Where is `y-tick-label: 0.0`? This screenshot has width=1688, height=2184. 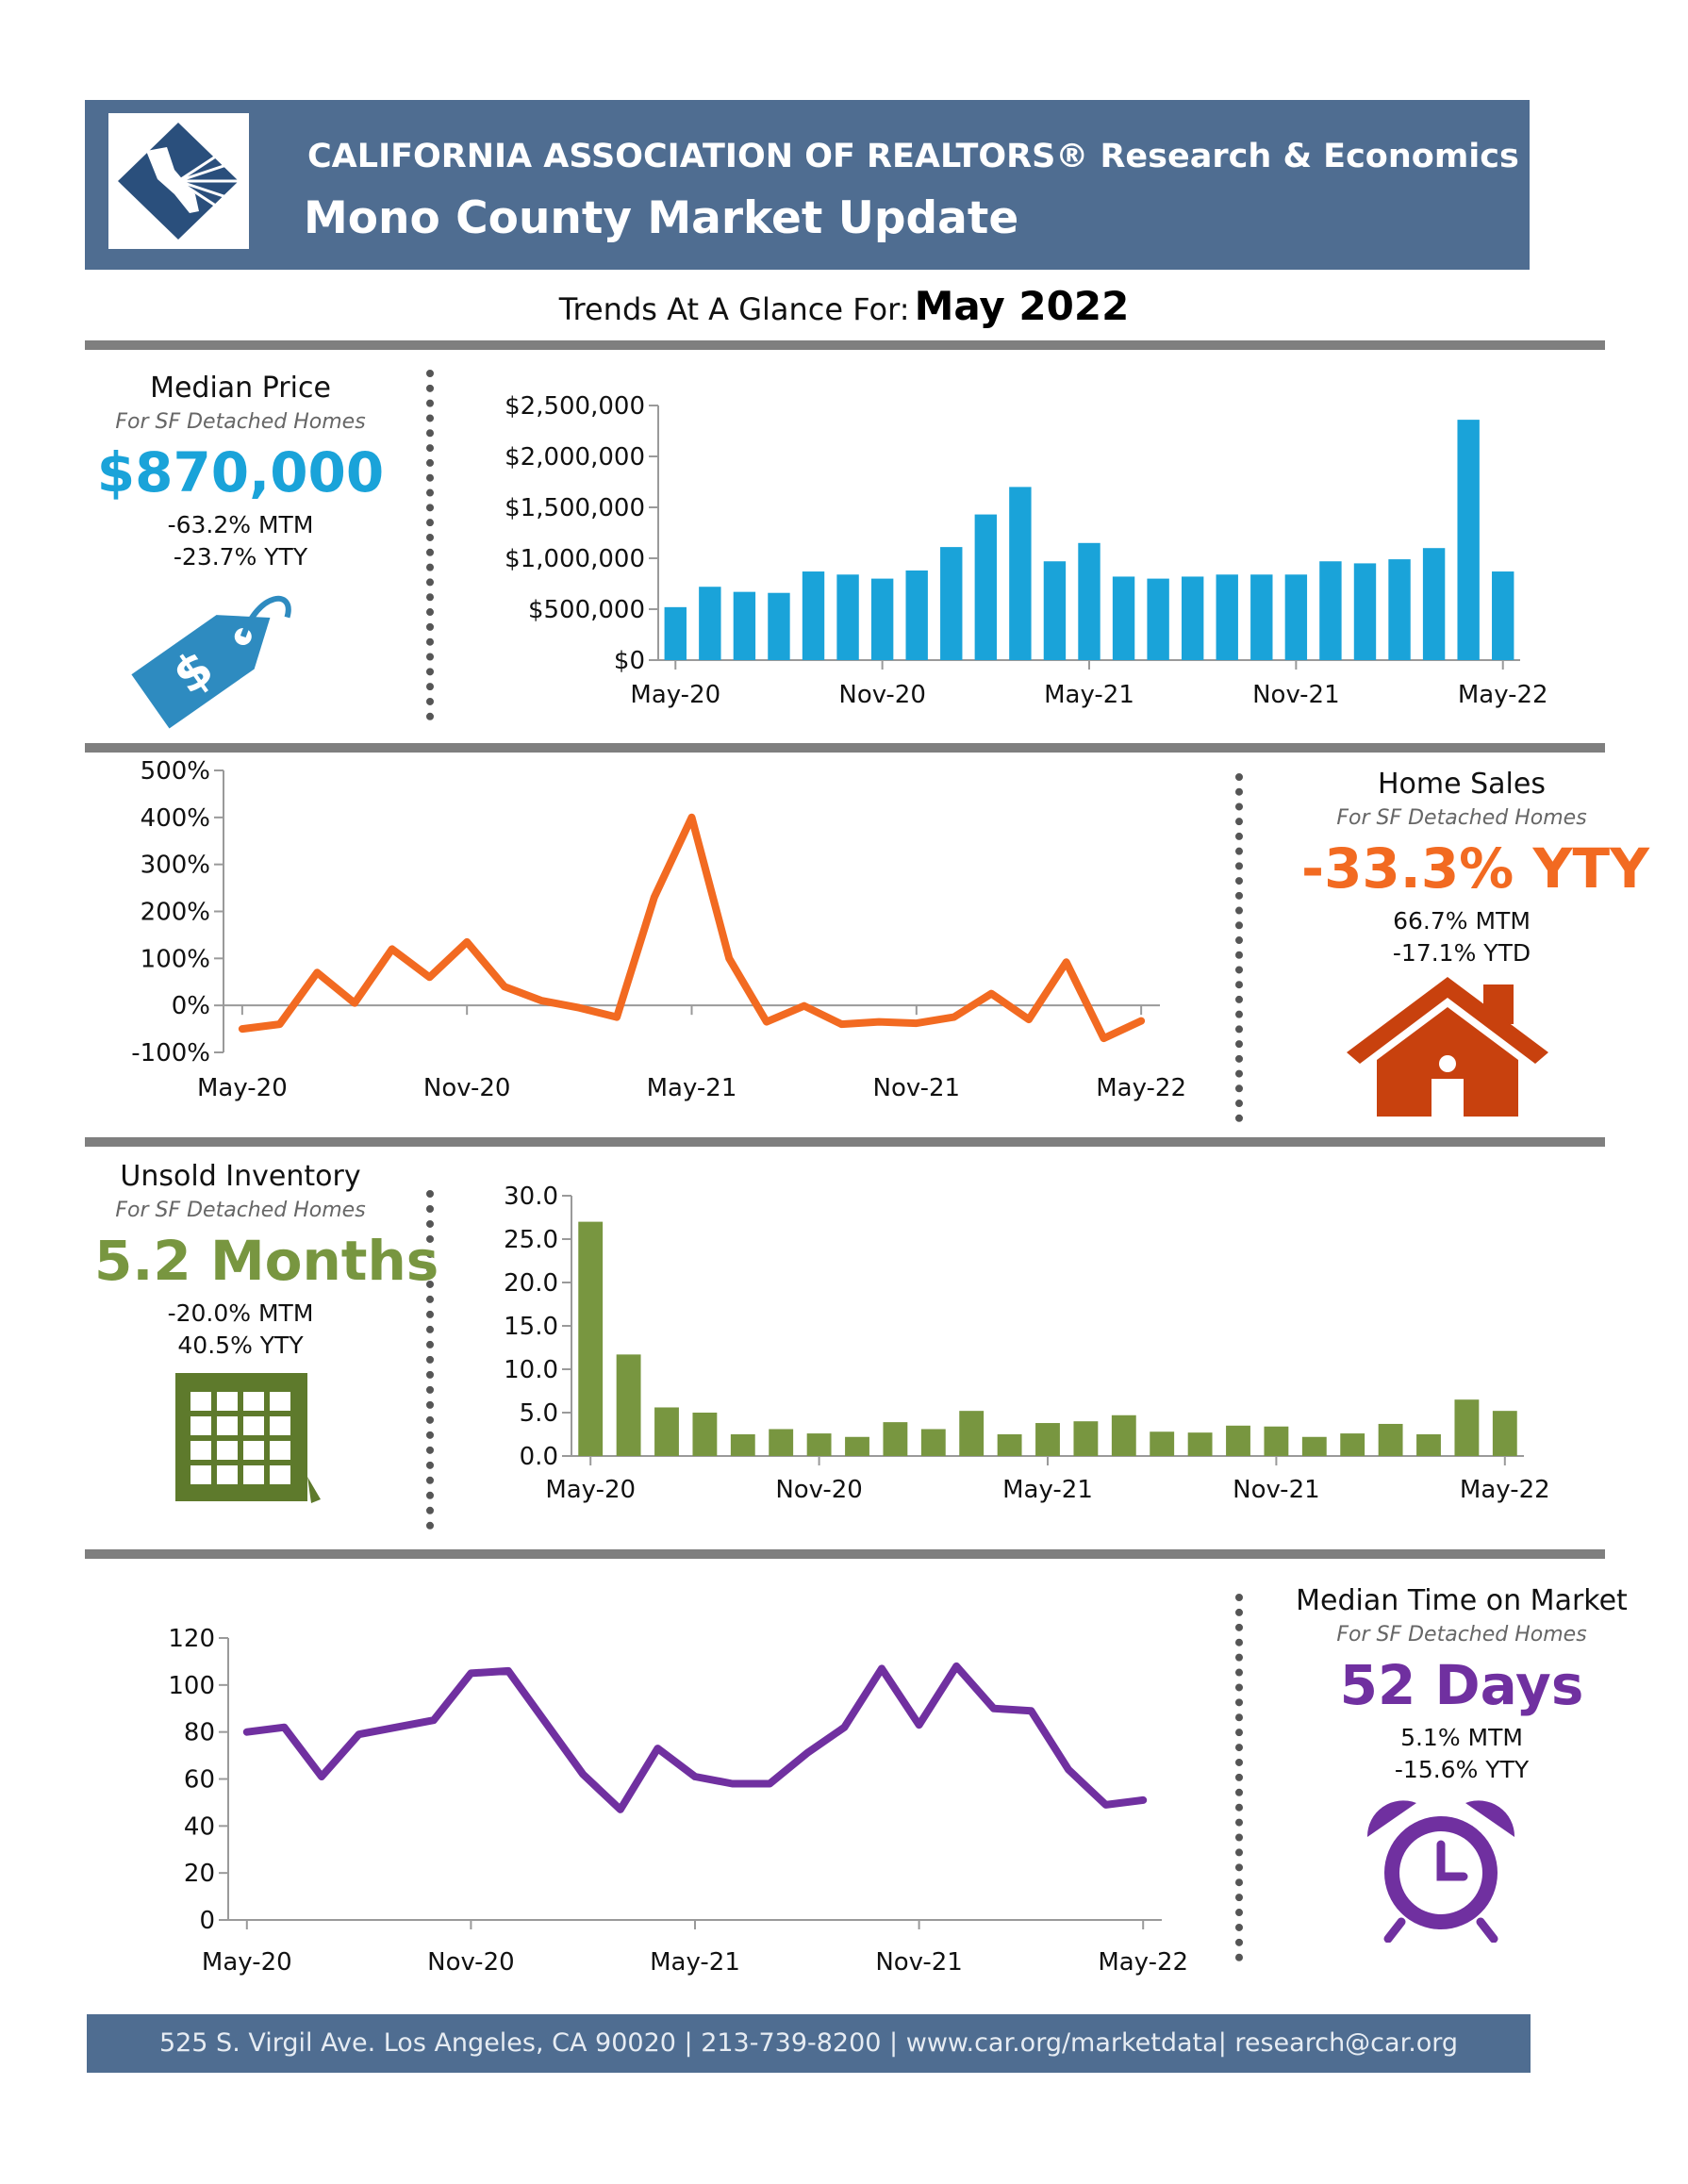 y-tick-label: 0.0 is located at coordinates (539, 1457).